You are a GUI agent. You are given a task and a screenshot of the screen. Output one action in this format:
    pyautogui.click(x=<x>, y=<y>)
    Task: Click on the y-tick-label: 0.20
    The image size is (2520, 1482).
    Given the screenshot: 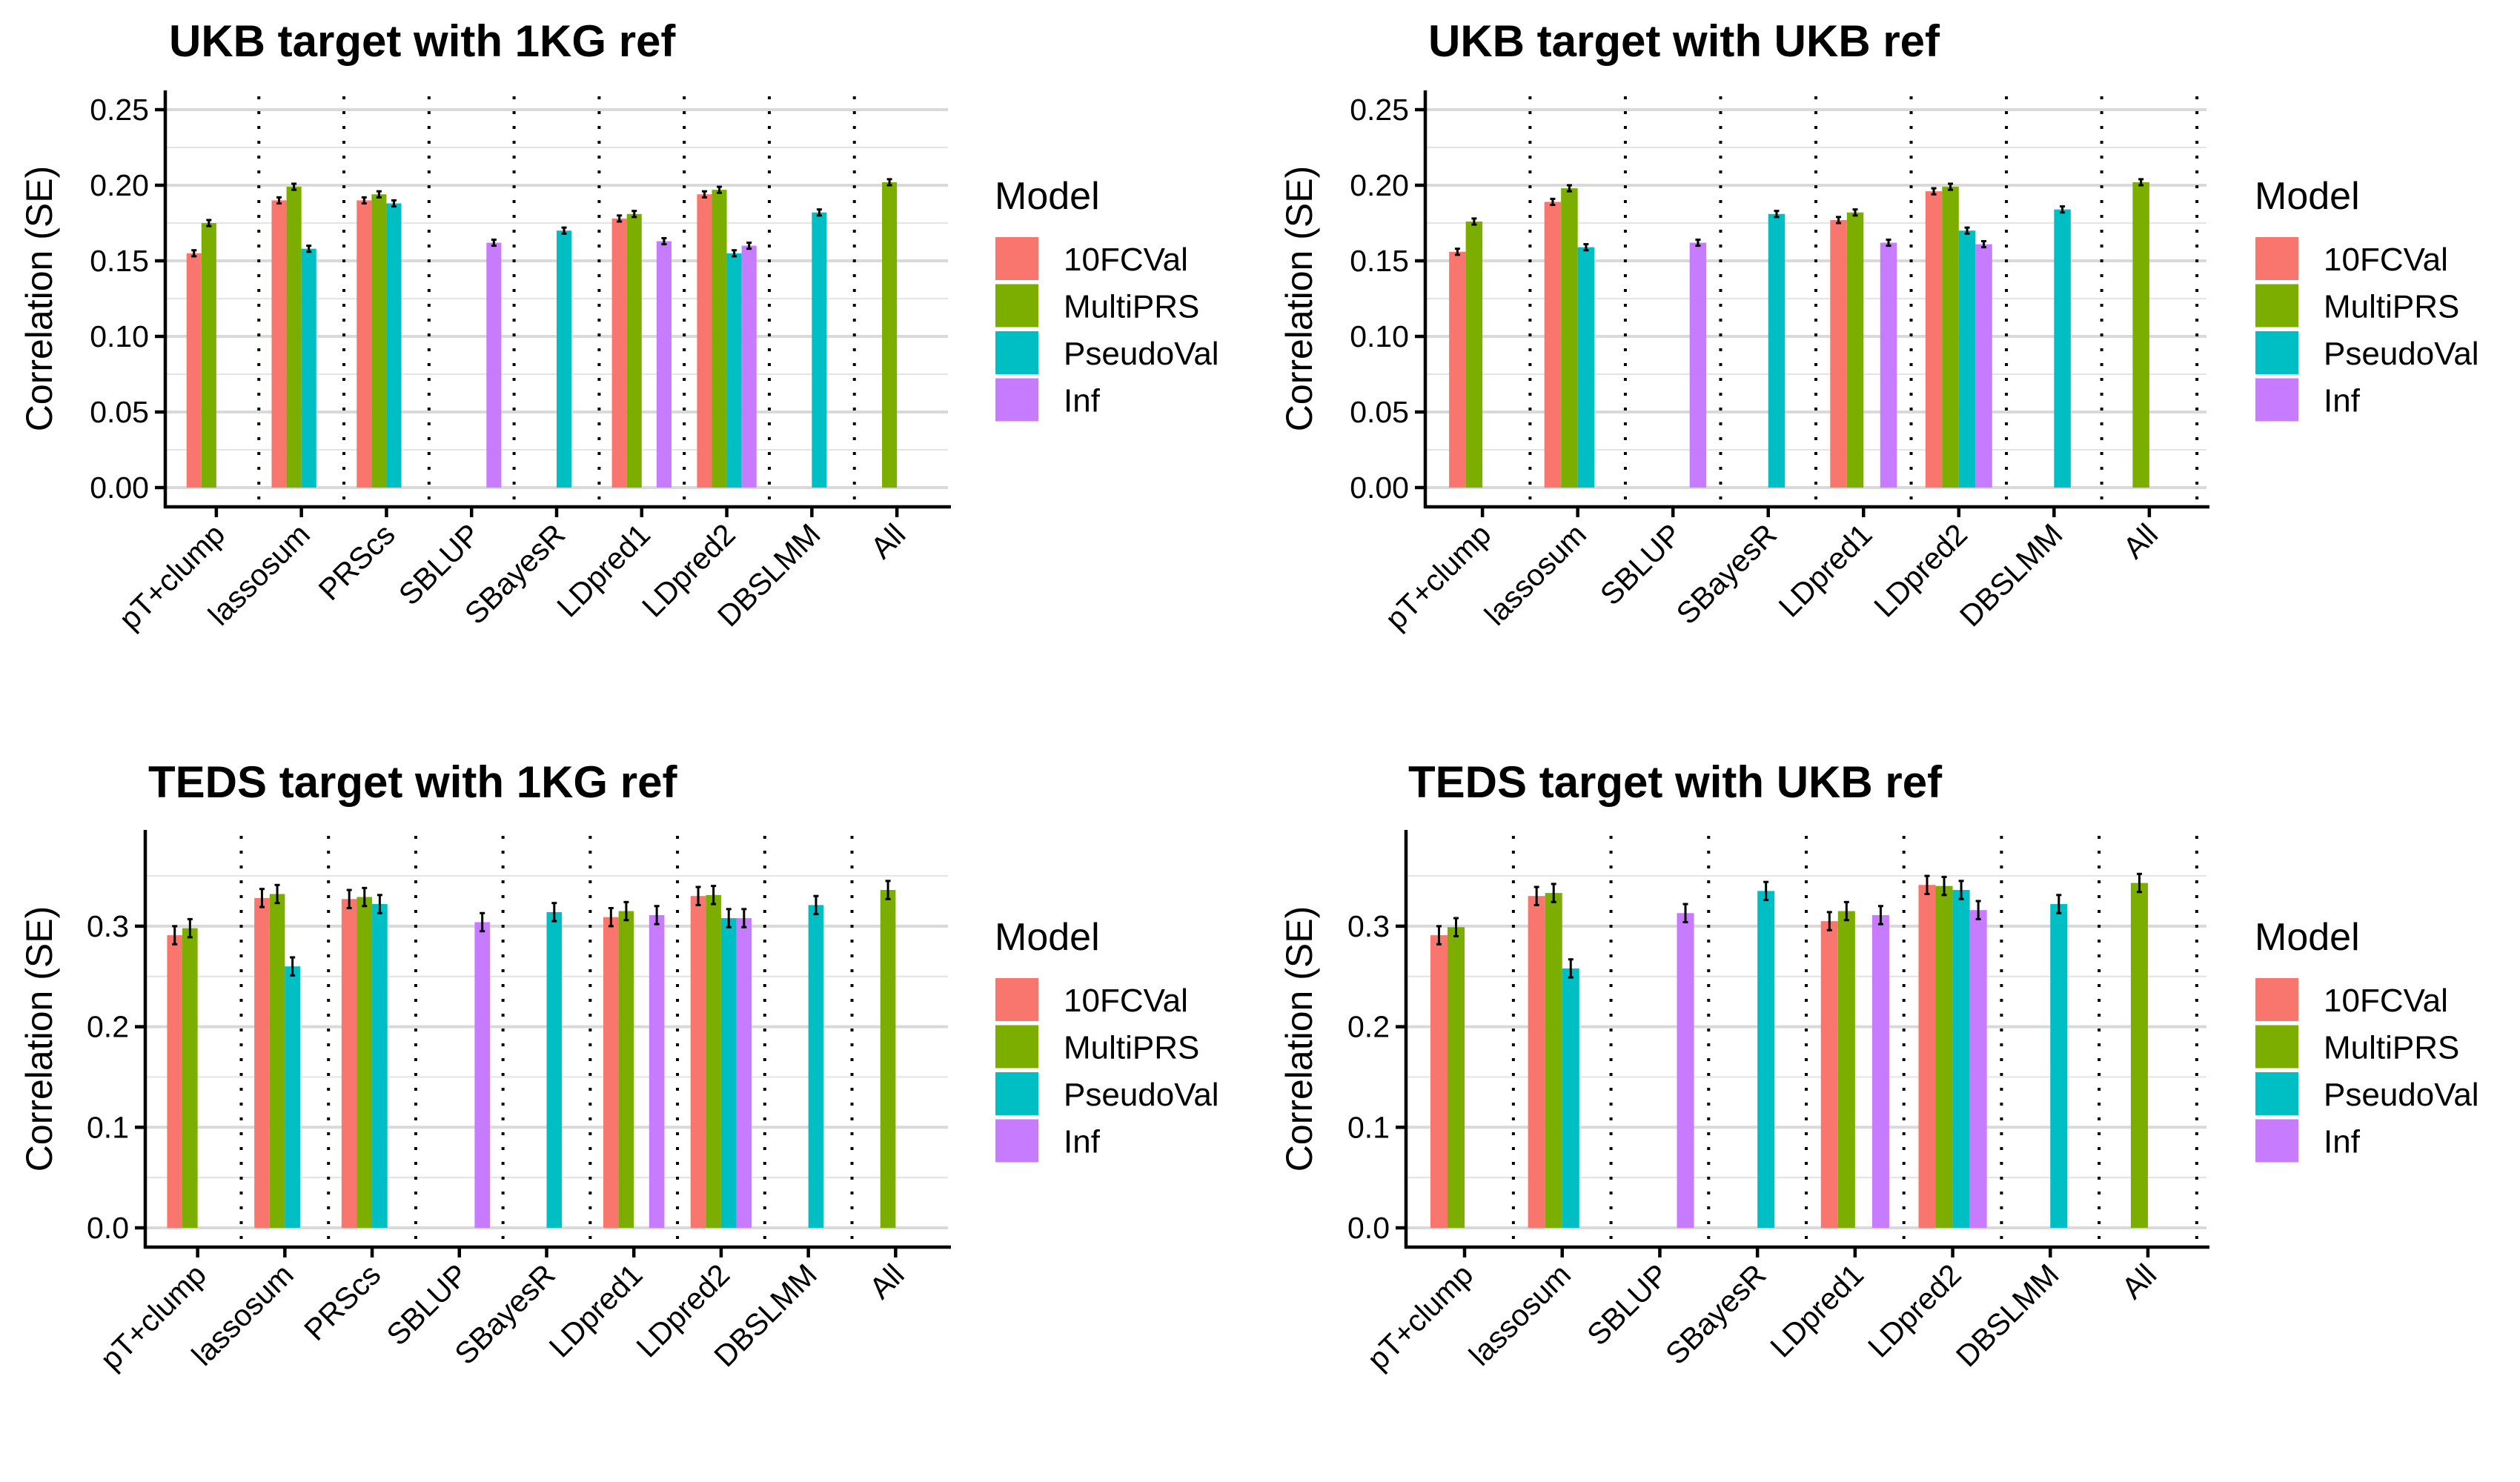 What is the action you would take?
    pyautogui.click(x=1379, y=185)
    